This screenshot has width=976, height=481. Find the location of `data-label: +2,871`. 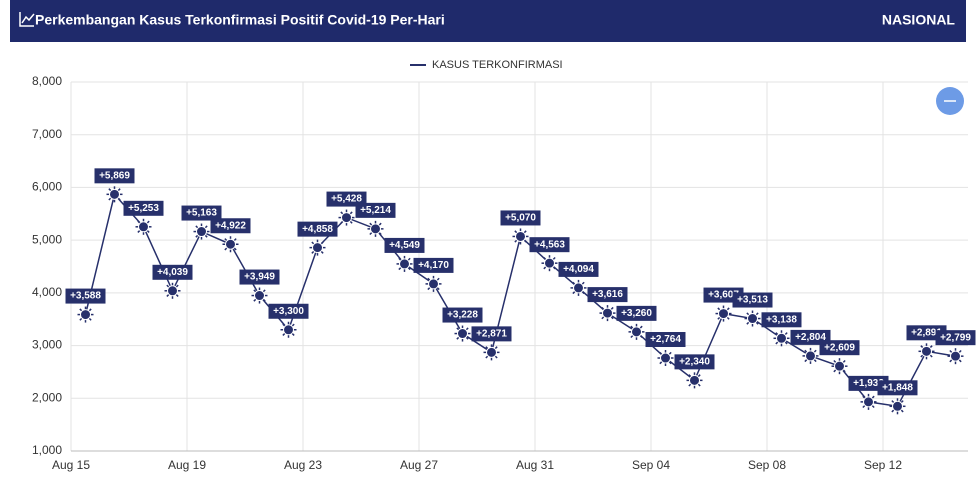

data-label: +2,871 is located at coordinates (491, 334).